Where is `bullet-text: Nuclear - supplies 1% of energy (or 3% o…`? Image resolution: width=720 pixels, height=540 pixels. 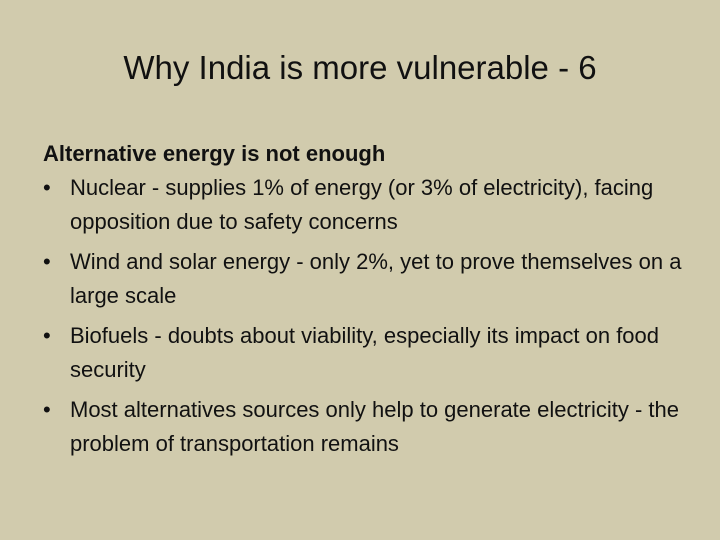 bullet-text: Nuclear - supplies 1% of energy (or 3% o… is located at coordinates (362, 204).